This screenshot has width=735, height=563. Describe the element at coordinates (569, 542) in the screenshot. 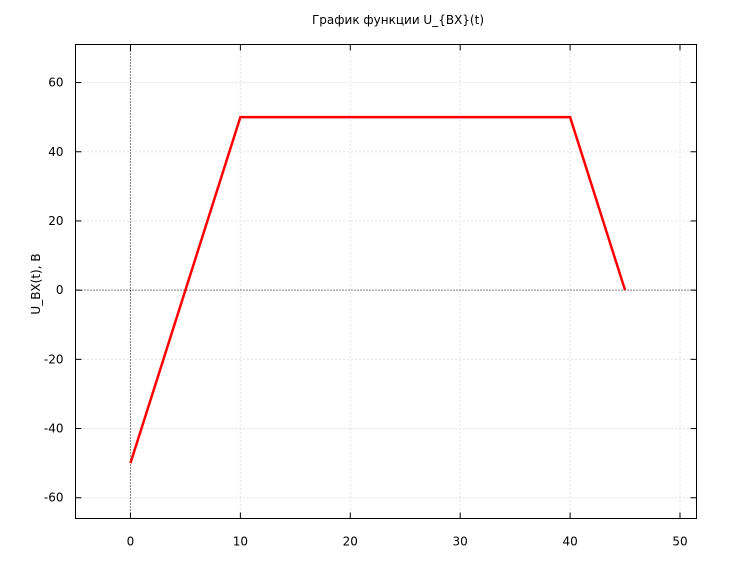

I see `x-tick-label: 40` at that location.